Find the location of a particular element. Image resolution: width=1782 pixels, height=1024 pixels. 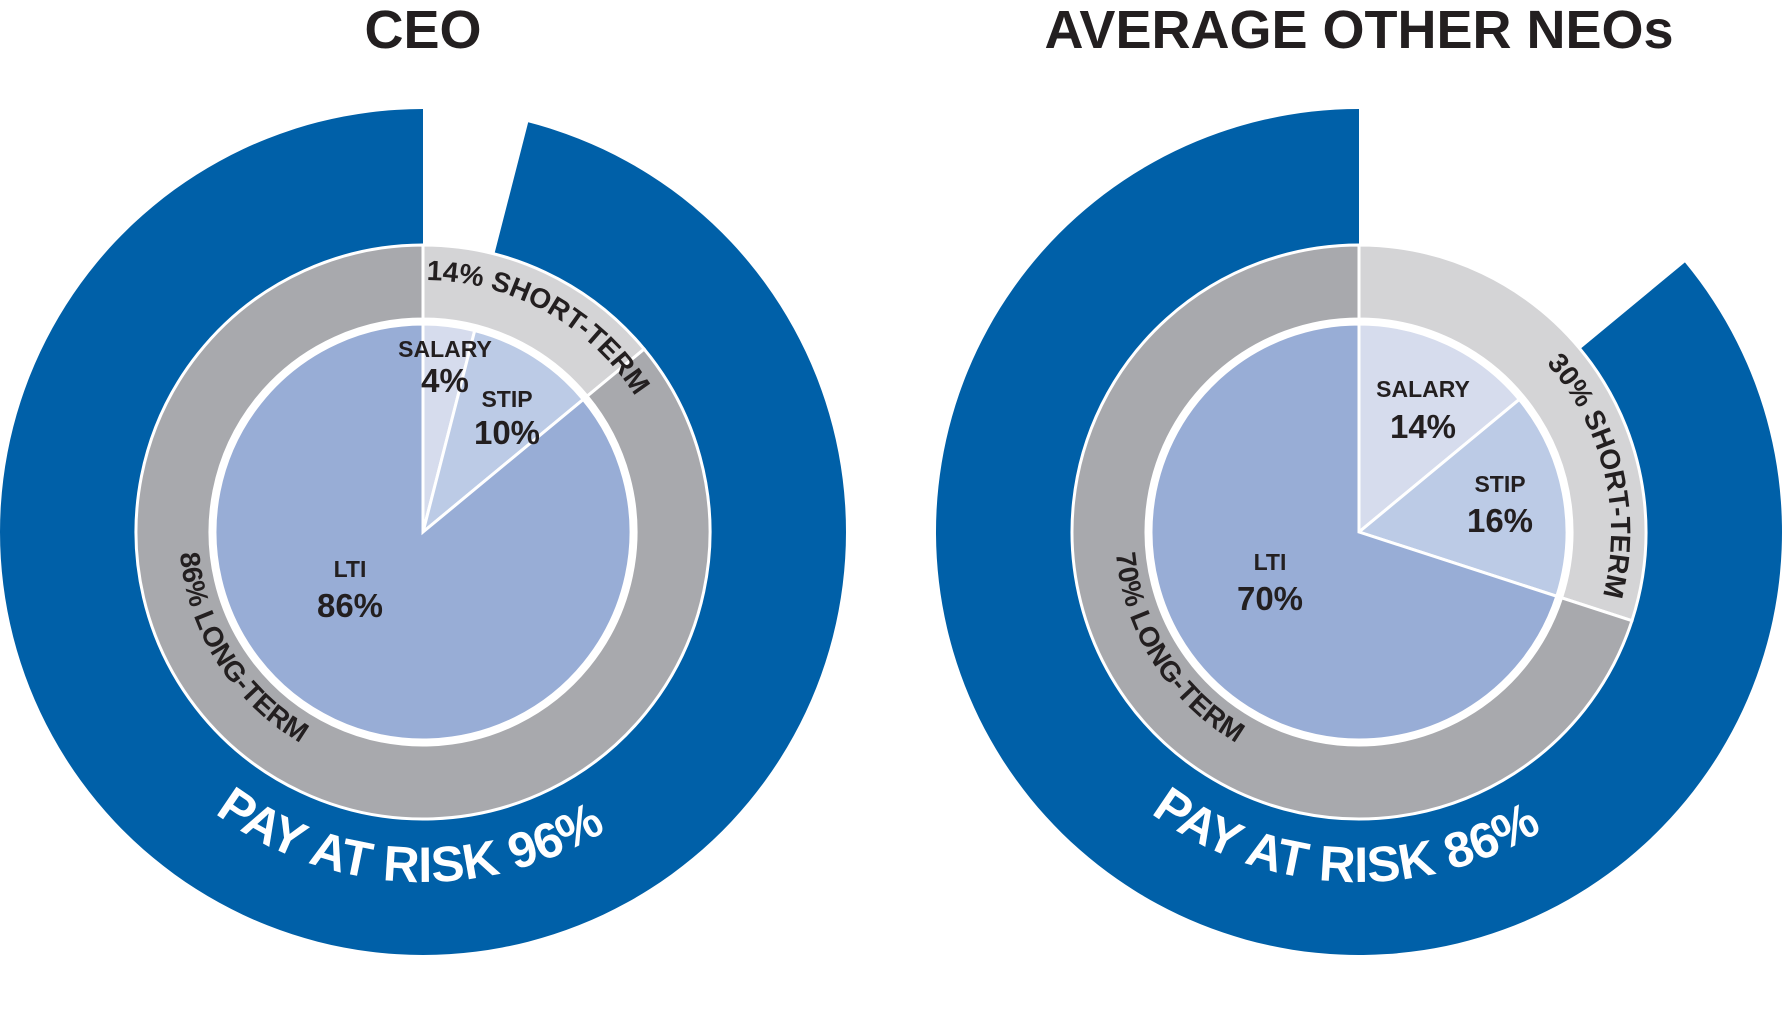

neos-stip-name-label: STIP is located at coordinates (1499, 484).